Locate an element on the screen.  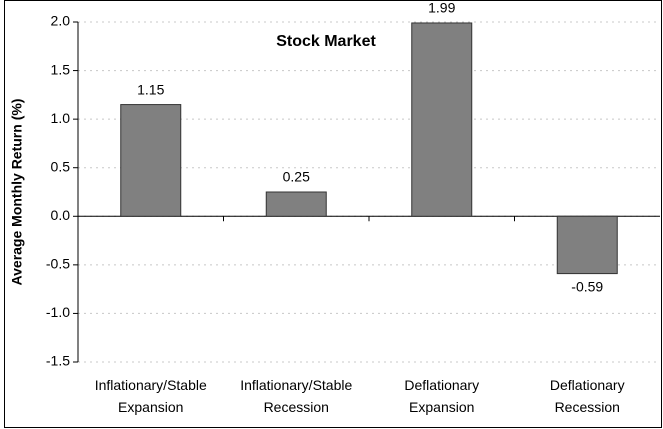
y-tick-label: -0.5 is located at coordinates (58, 264).